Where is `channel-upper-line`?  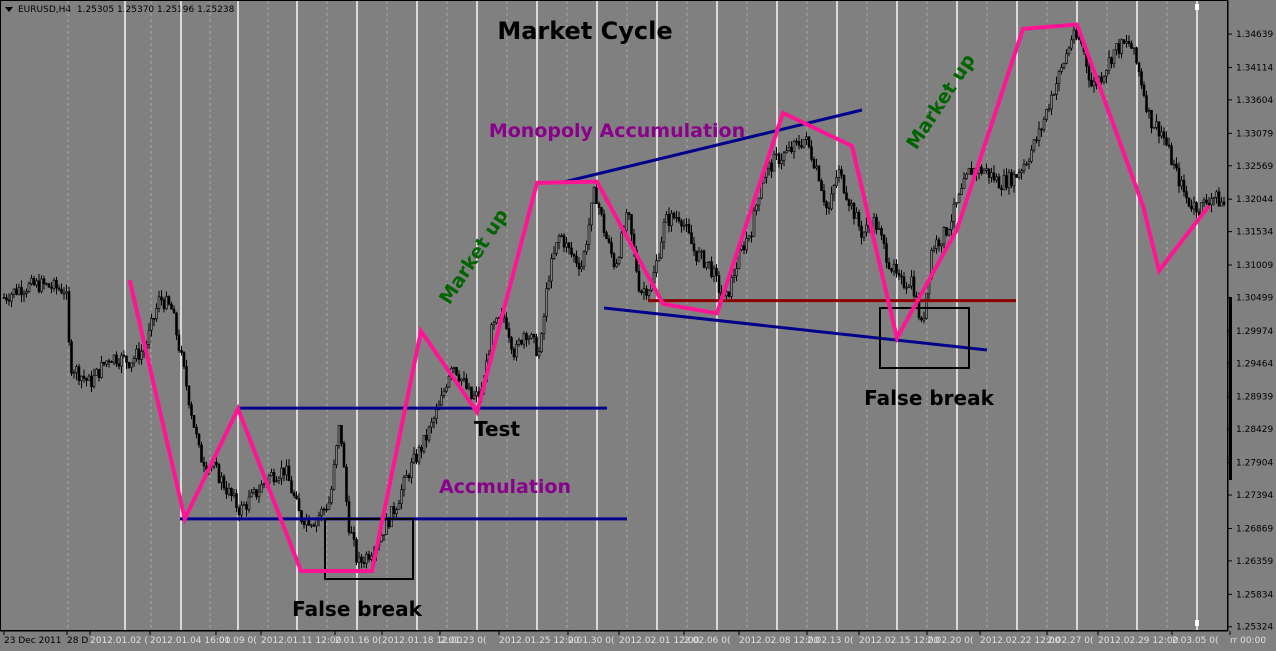 channel-upper-line is located at coordinates (713, 146).